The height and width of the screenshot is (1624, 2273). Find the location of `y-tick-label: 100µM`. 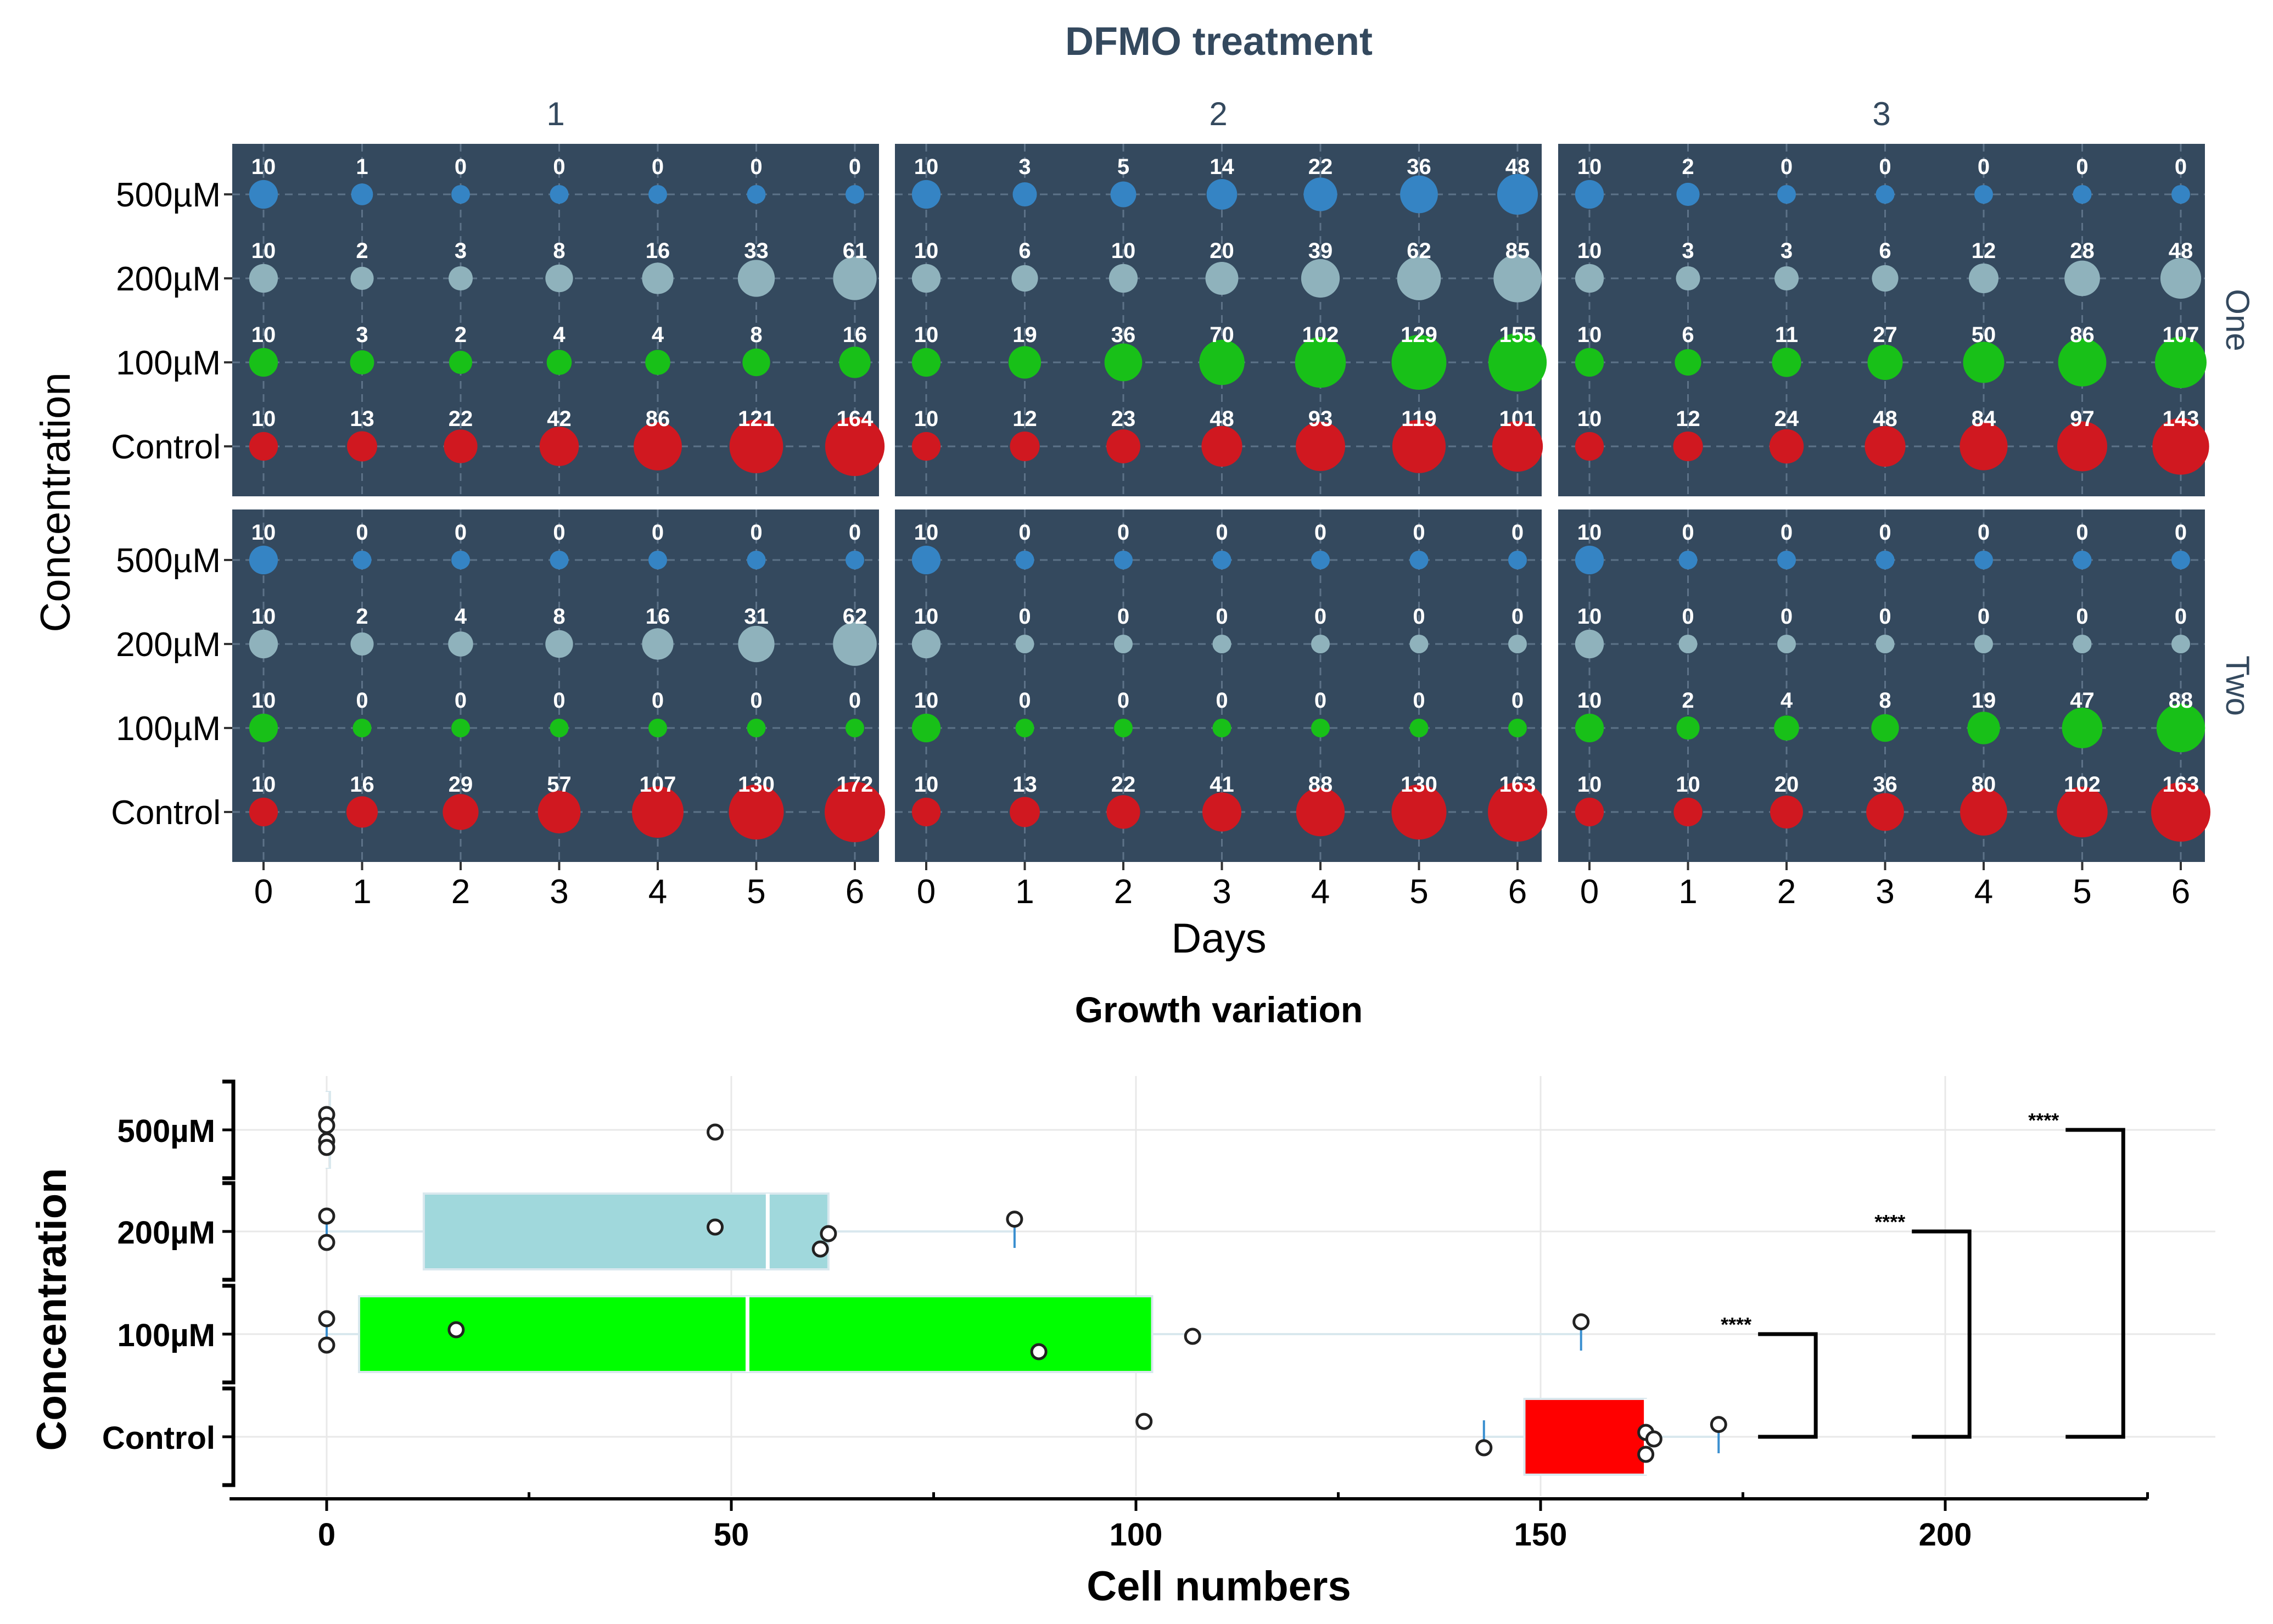

y-tick-label: 100µM is located at coordinates (168, 363).